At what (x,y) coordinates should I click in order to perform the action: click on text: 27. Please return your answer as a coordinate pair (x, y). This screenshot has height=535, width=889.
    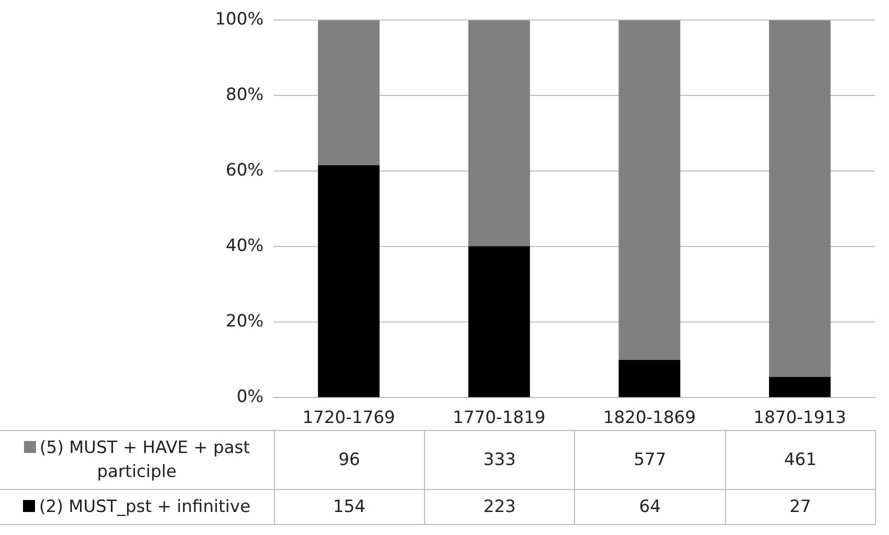
    Looking at the image, I should click on (800, 507).